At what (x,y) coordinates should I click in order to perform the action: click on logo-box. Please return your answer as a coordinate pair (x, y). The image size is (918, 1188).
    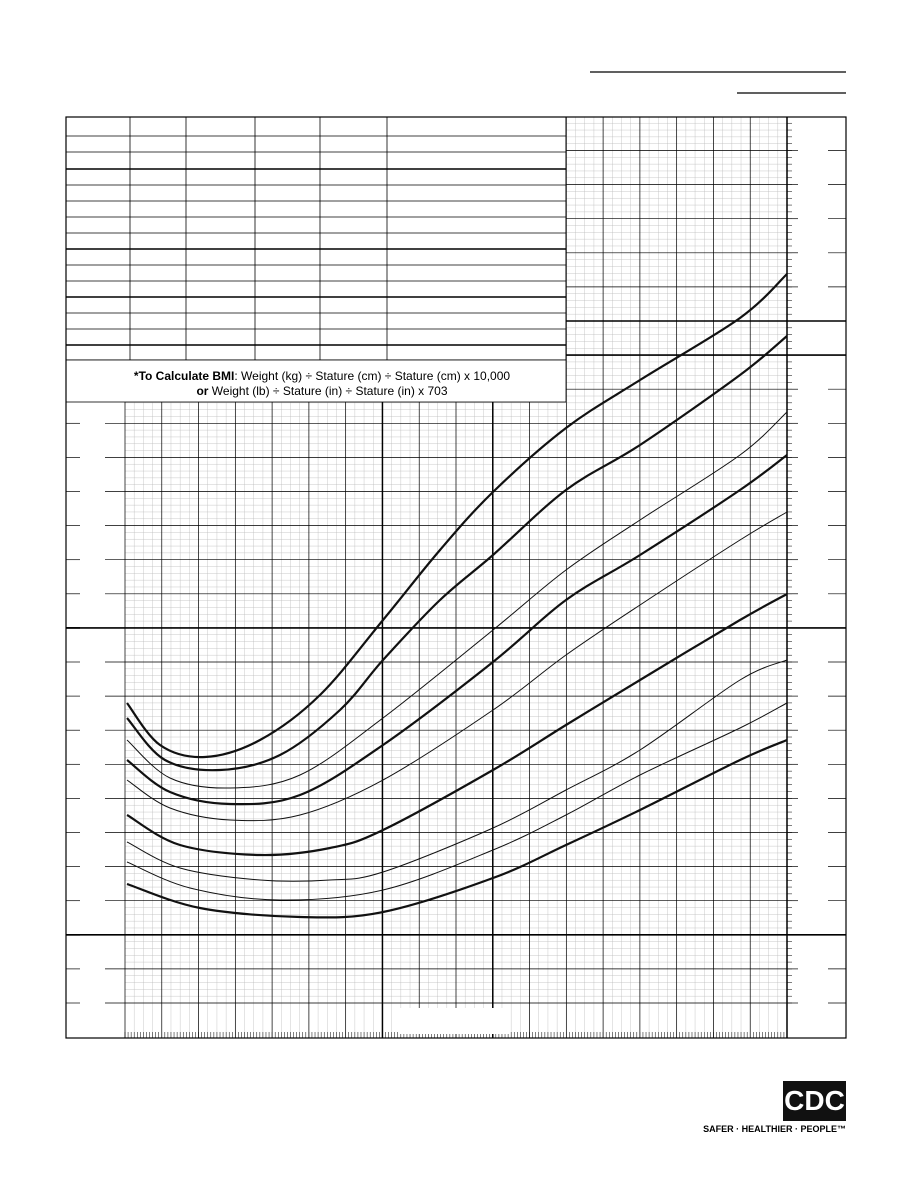
    Looking at the image, I should click on (814, 1101).